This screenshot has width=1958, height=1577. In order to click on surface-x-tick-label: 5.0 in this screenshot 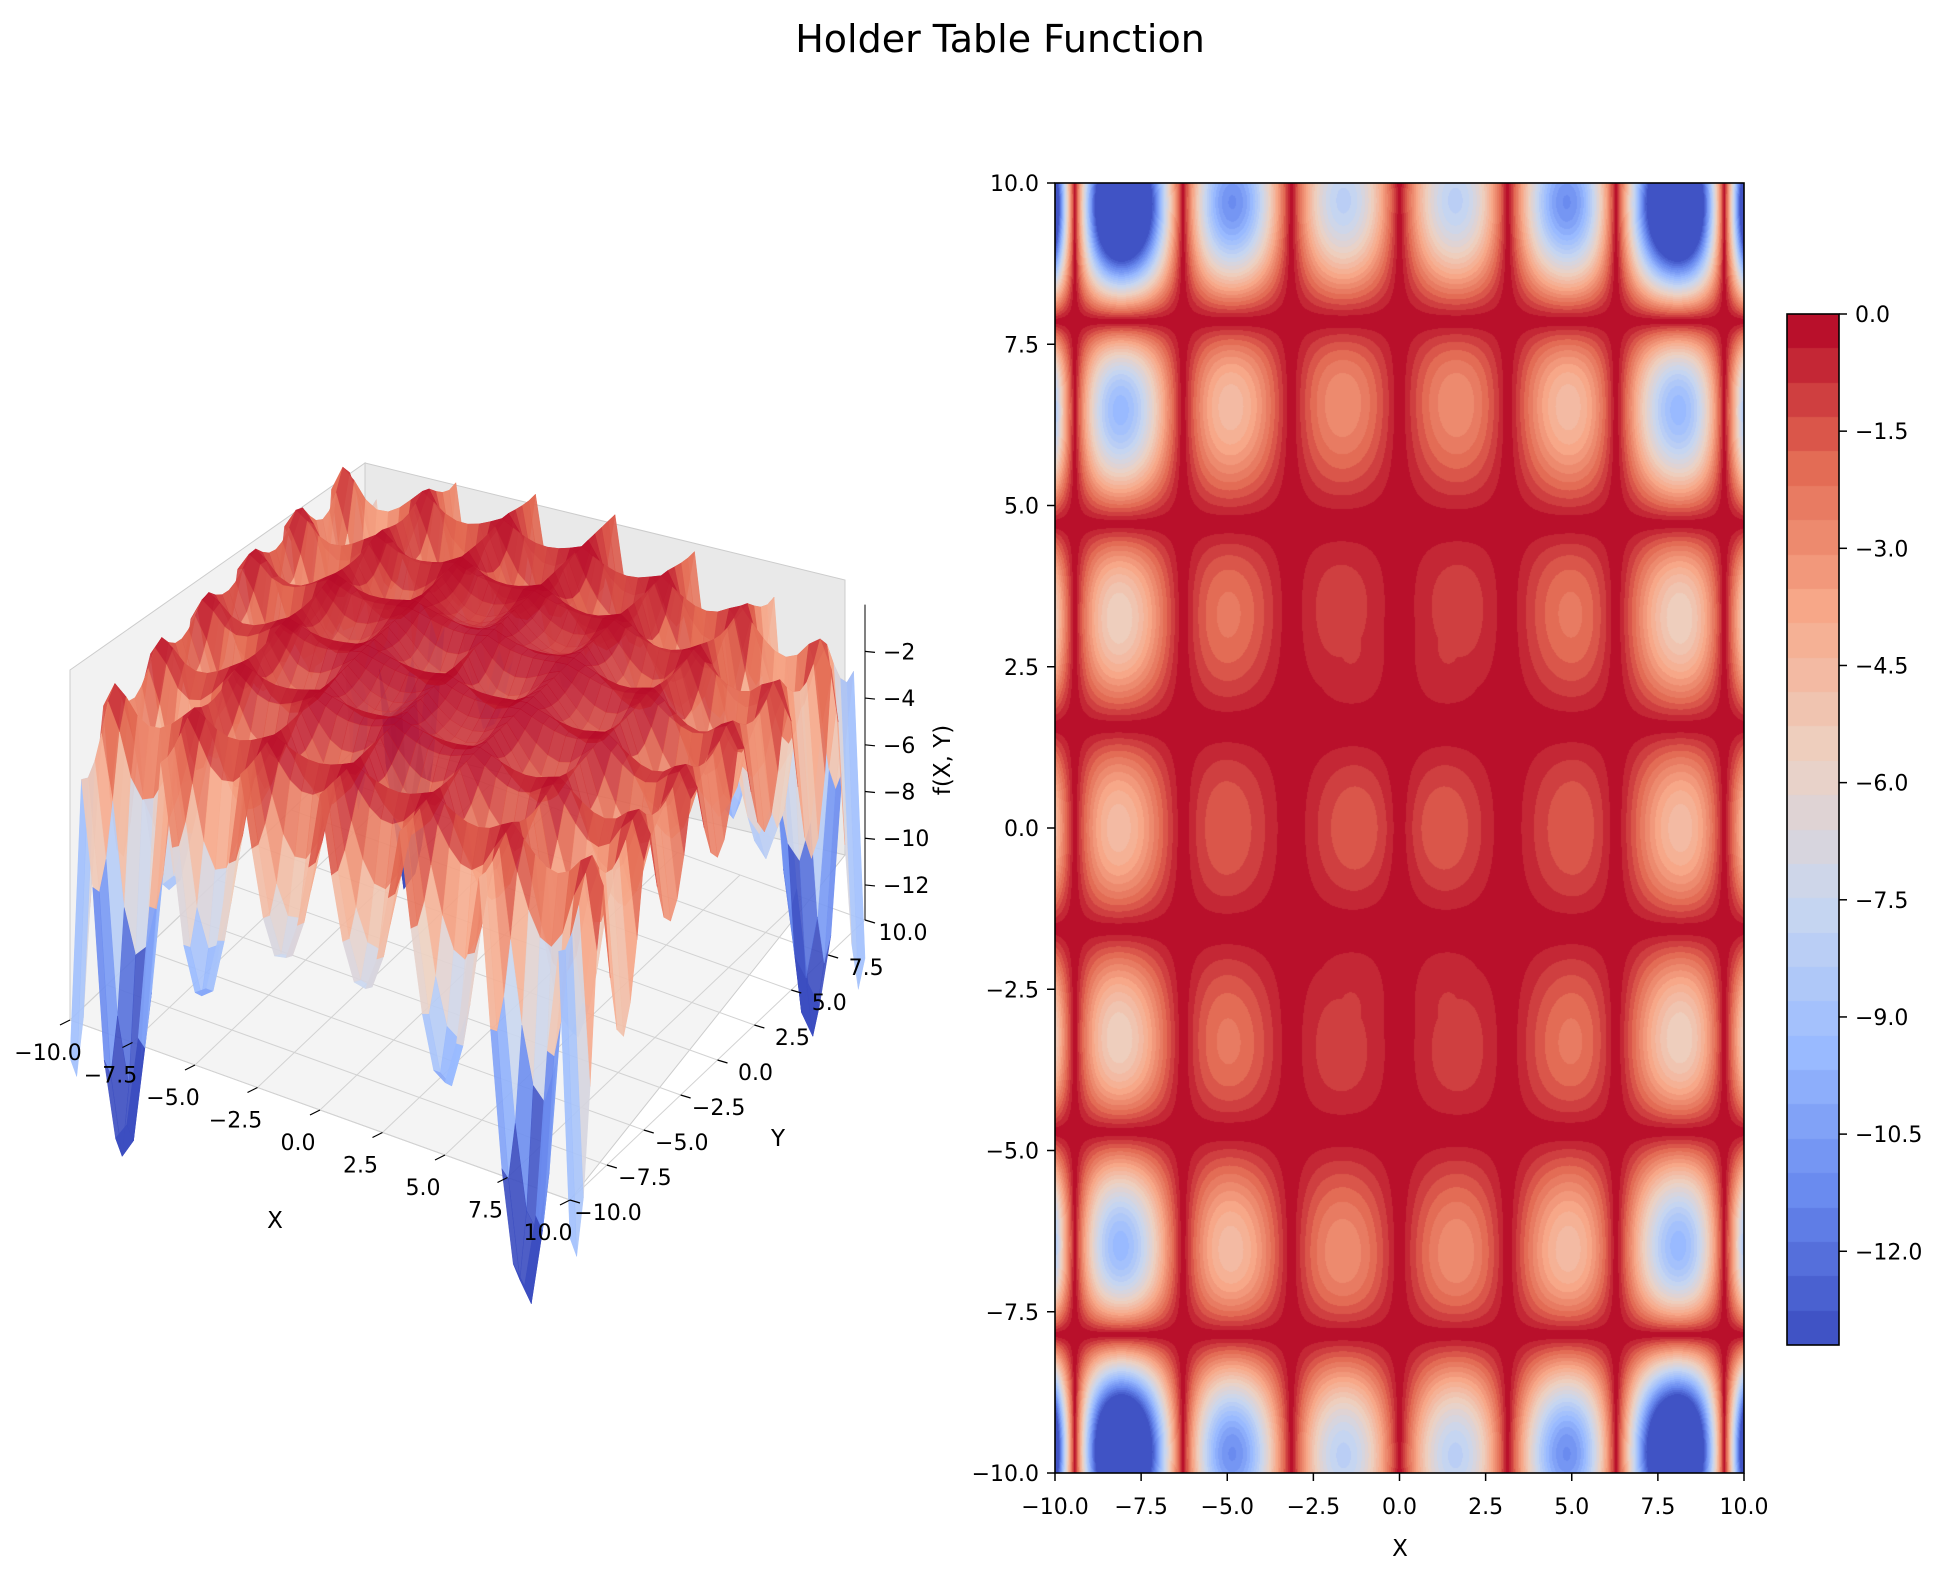, I will do `click(423, 1188)`.